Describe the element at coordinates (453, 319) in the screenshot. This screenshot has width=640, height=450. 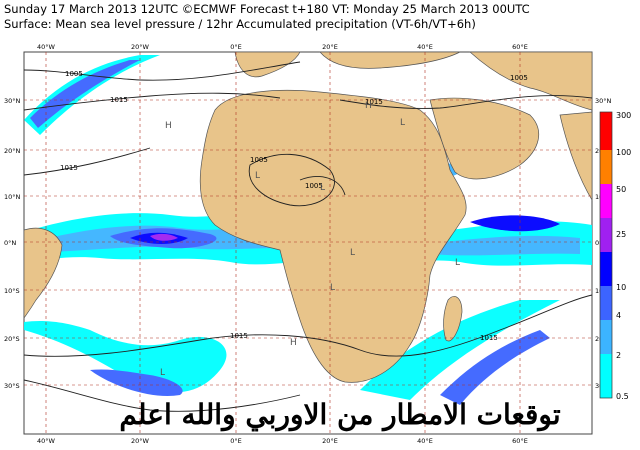
I see `madagascar` at that location.